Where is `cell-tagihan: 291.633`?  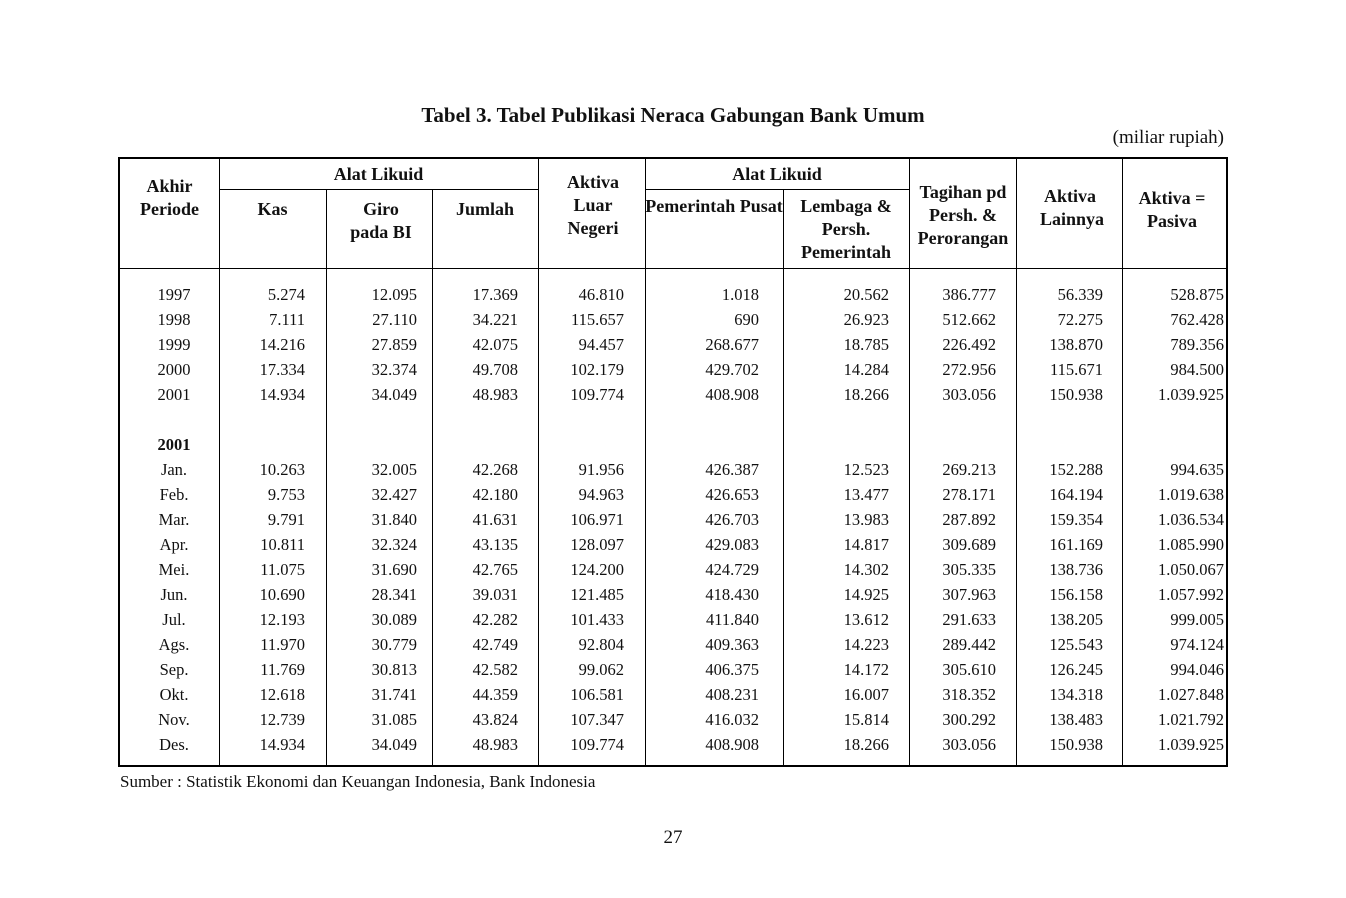 cell-tagihan: 291.633 is located at coordinates (969, 619).